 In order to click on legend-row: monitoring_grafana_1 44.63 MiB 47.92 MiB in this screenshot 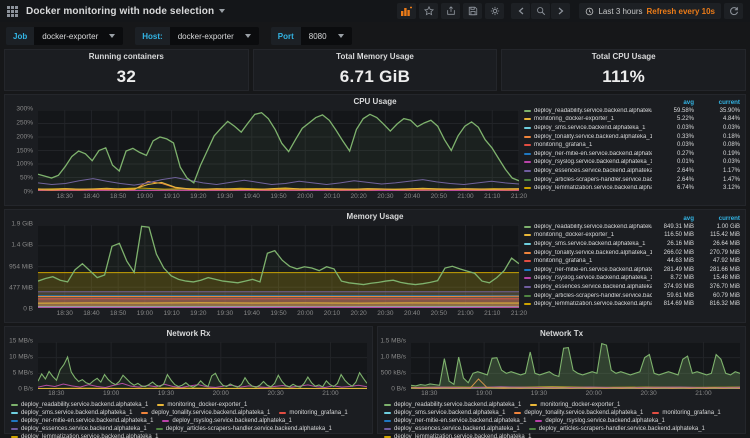, I will do `click(632, 261)`.